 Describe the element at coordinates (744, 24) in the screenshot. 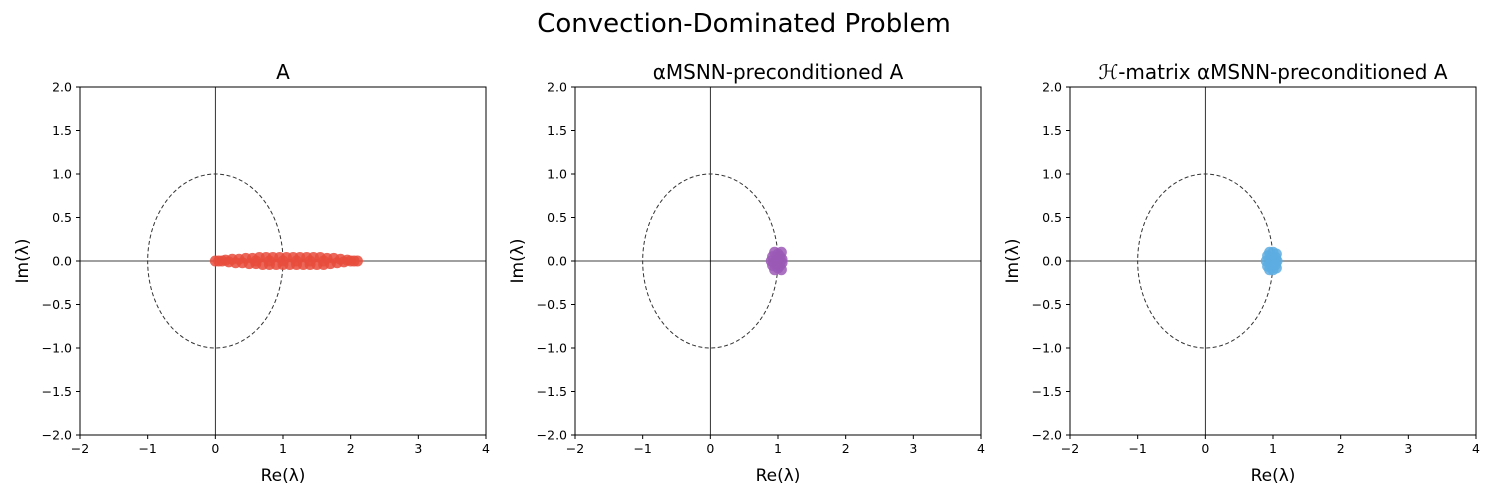

I see `figure-suptitle: Convection-Dominated Problem` at that location.